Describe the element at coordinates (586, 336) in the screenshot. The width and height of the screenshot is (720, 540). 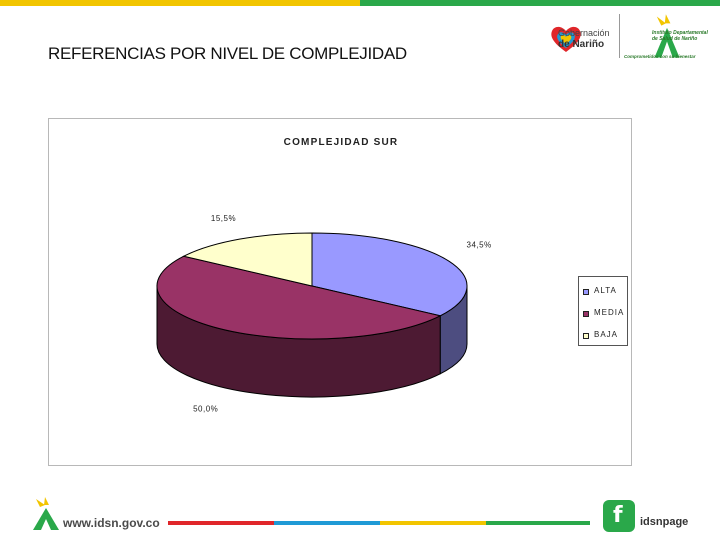
I see `legend-swatch-baja` at that location.